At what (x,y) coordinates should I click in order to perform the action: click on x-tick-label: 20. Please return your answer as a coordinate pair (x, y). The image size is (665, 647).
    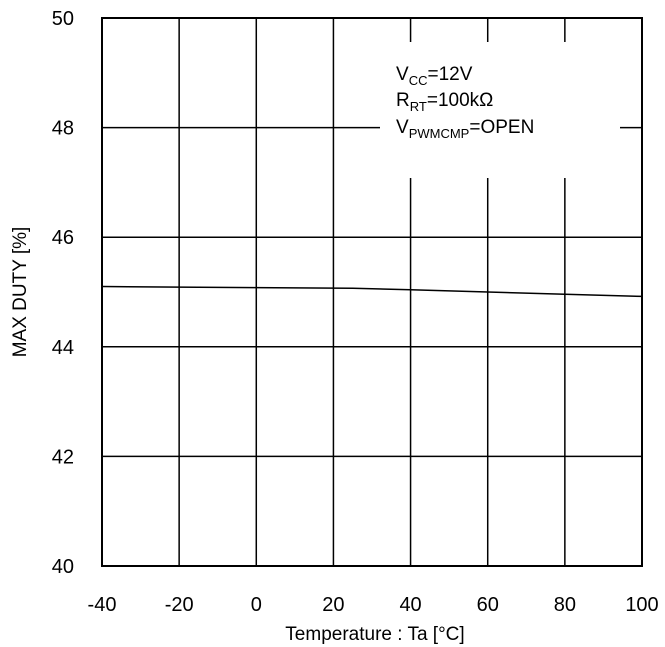
    Looking at the image, I should click on (333, 605).